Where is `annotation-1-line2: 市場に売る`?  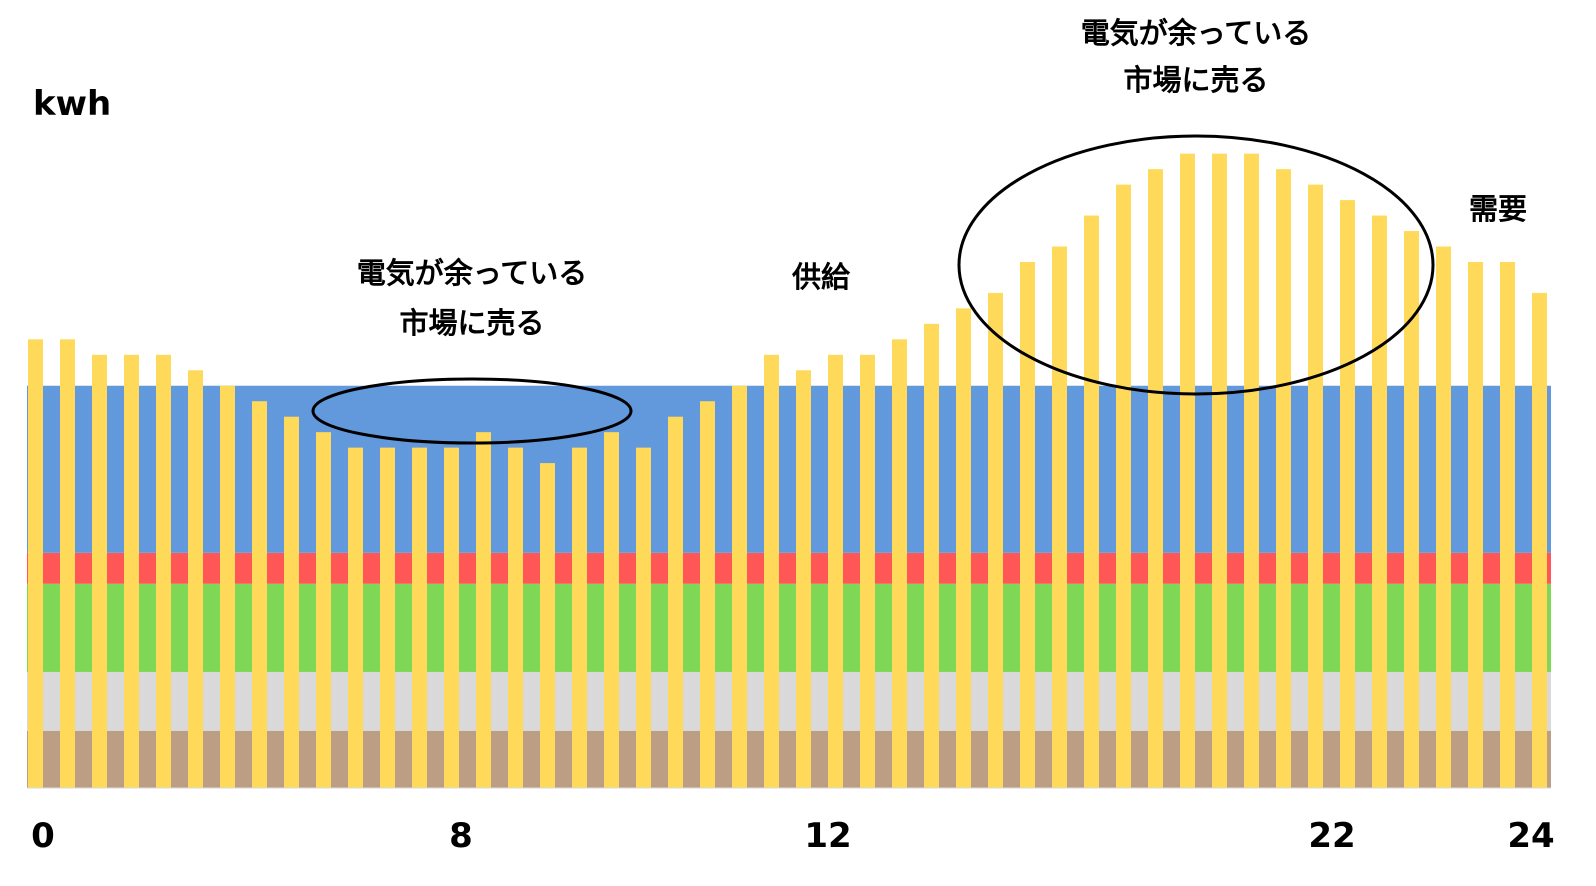
annotation-1-line2: 市場に売る is located at coordinates (471, 323).